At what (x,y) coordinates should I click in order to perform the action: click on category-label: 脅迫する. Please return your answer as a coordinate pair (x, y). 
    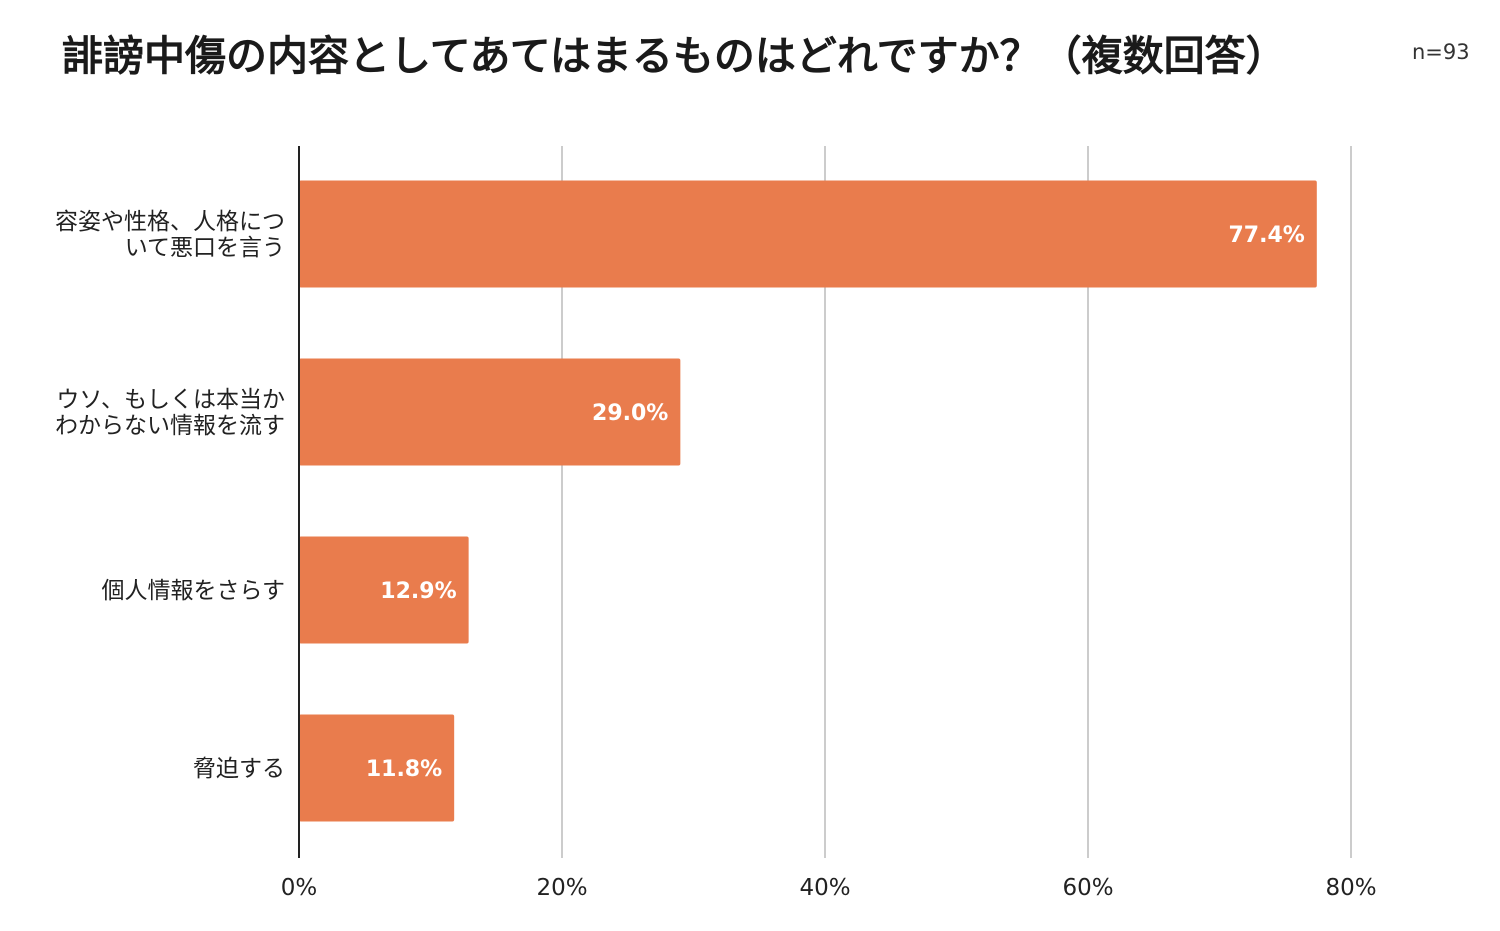
    Looking at the image, I should click on (239, 769).